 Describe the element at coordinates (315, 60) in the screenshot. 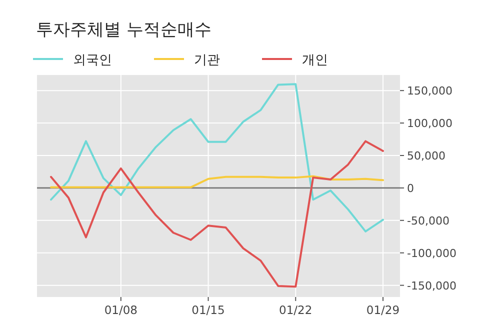

I see `legend-label: 개인` at that location.